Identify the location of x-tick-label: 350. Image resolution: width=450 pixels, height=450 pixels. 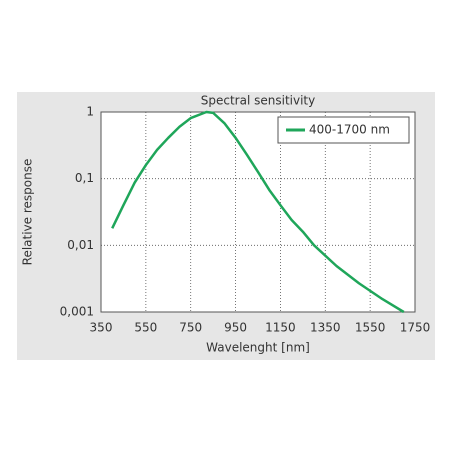
(101, 328).